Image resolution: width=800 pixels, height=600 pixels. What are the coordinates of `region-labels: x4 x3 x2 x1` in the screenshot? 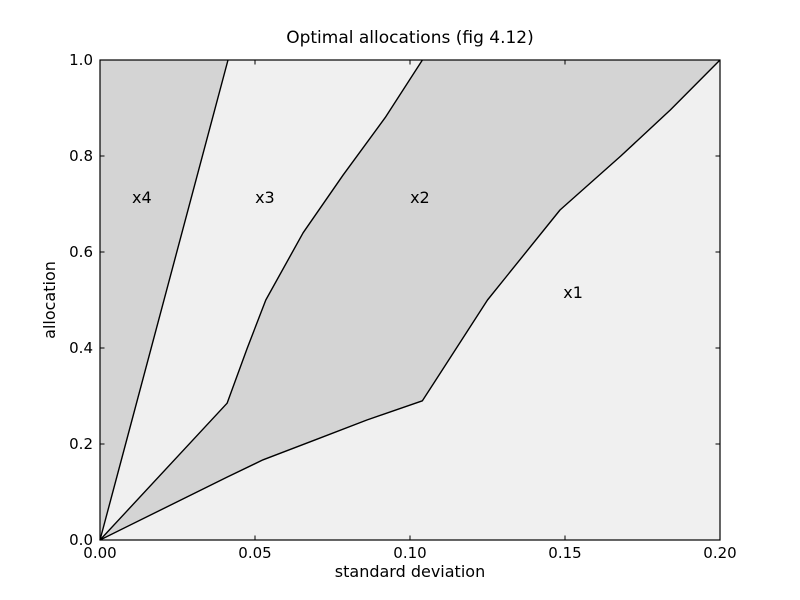 It's located at (357, 245).